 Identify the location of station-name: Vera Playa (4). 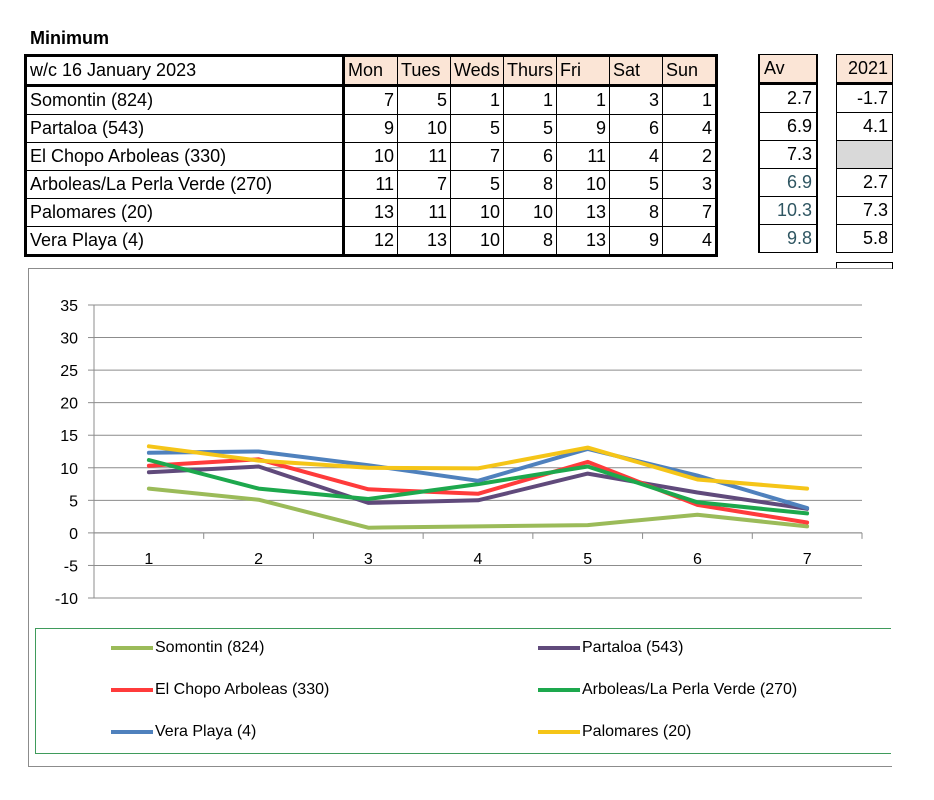
(185, 241).